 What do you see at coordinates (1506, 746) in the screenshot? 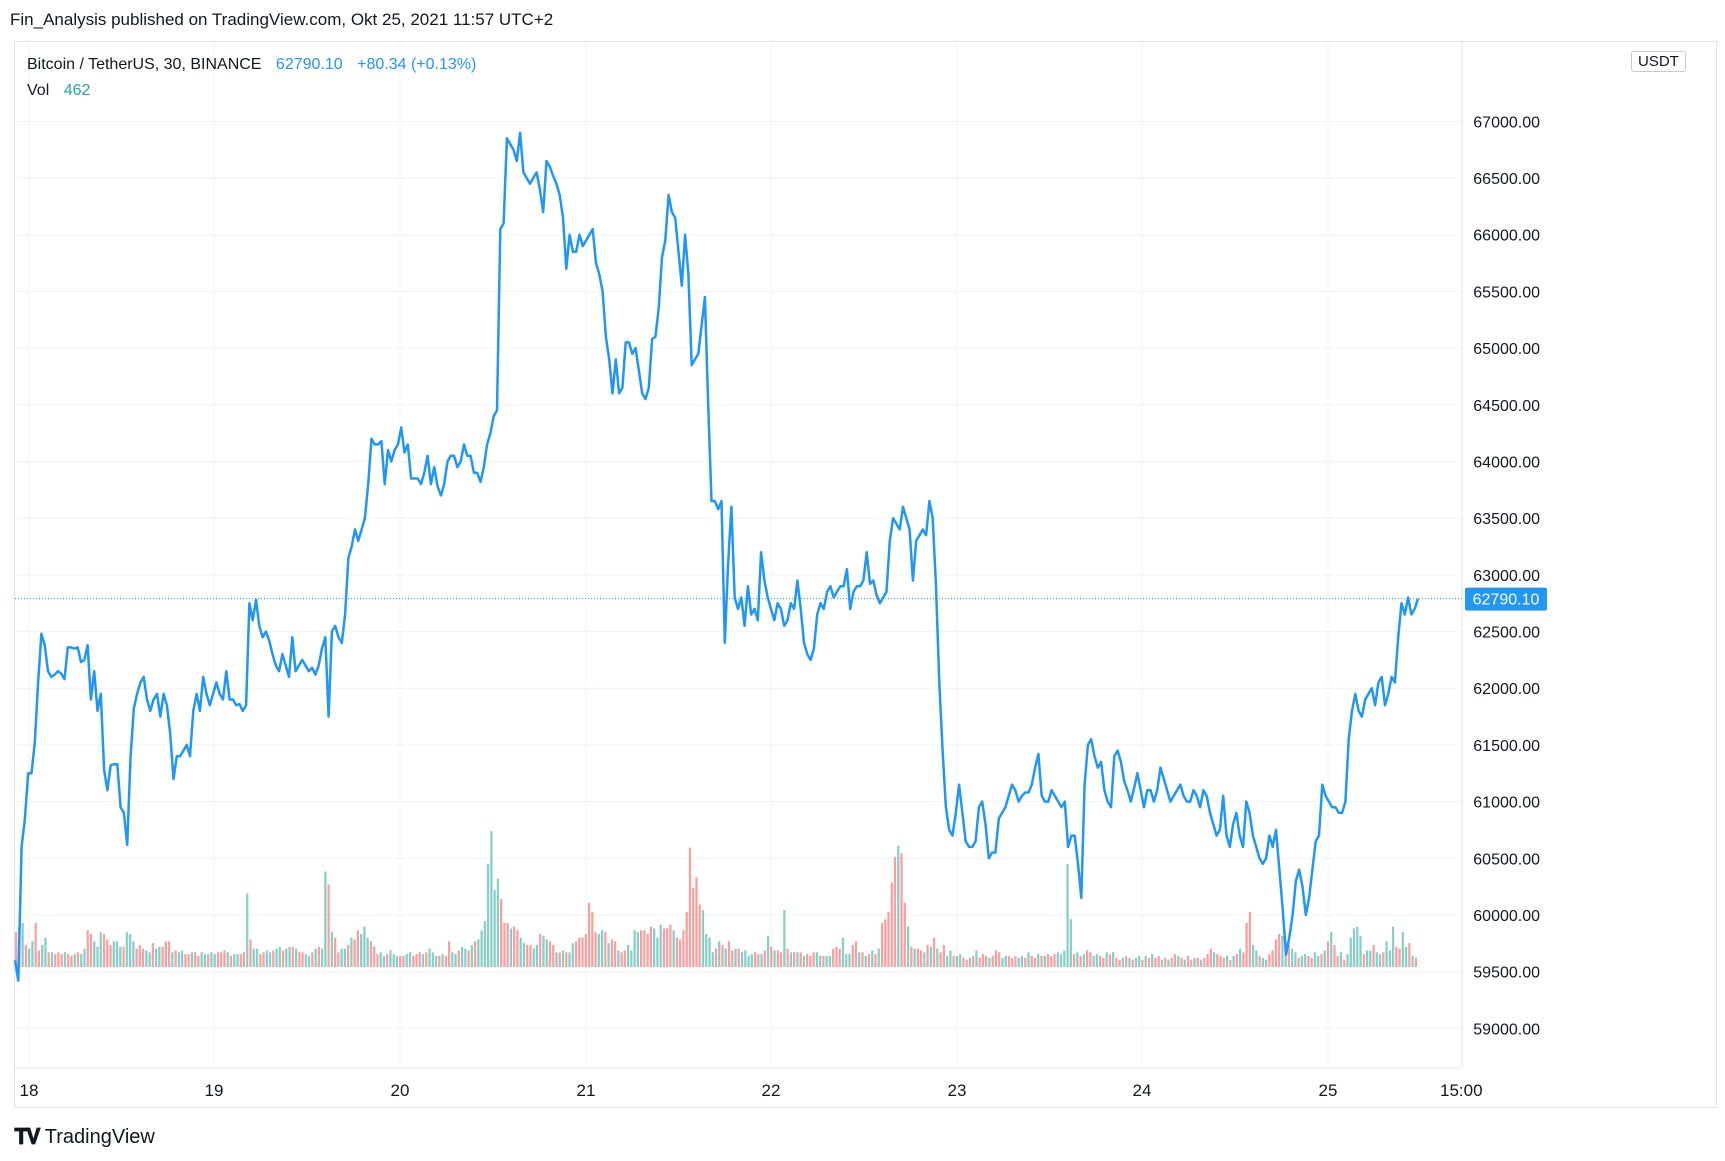
I see `price-tick-label: 61500.00` at bounding box center [1506, 746].